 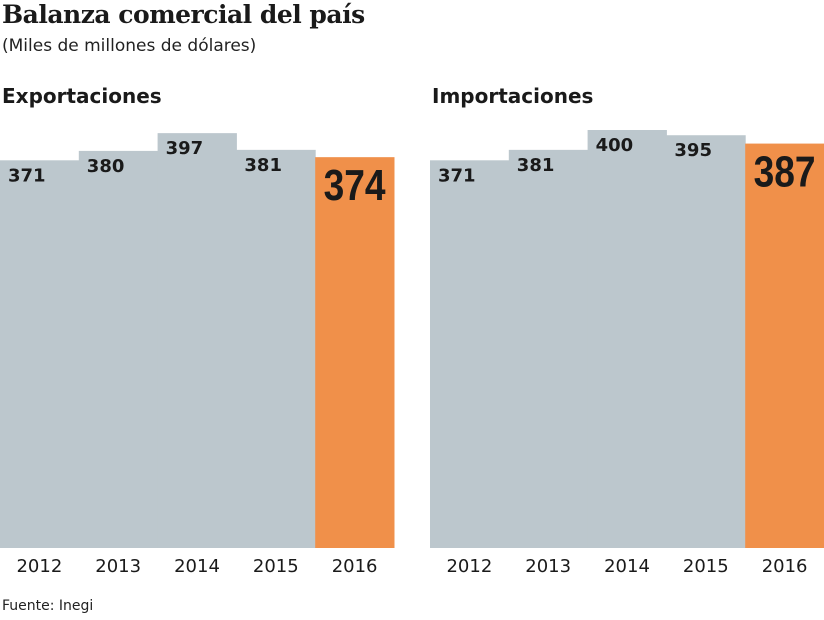 What do you see at coordinates (615, 145) in the screenshot?
I see `data-label-2014: 400` at bounding box center [615, 145].